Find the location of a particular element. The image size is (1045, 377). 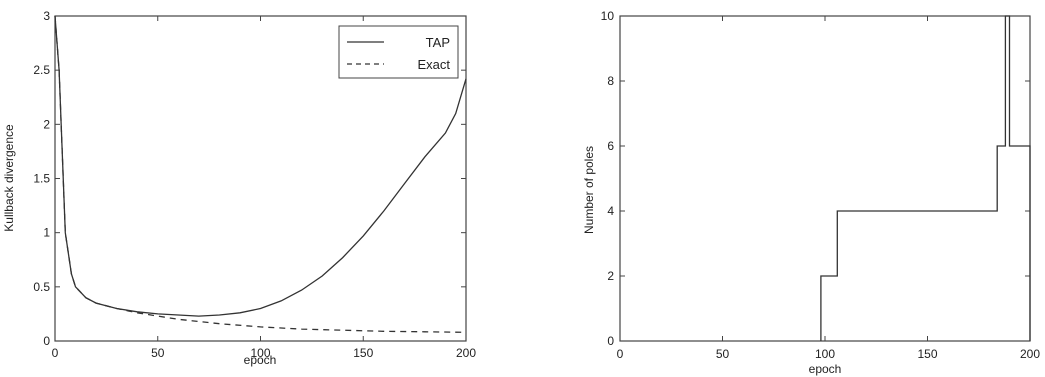

y-tick-label: 8 is located at coordinates (610, 81).